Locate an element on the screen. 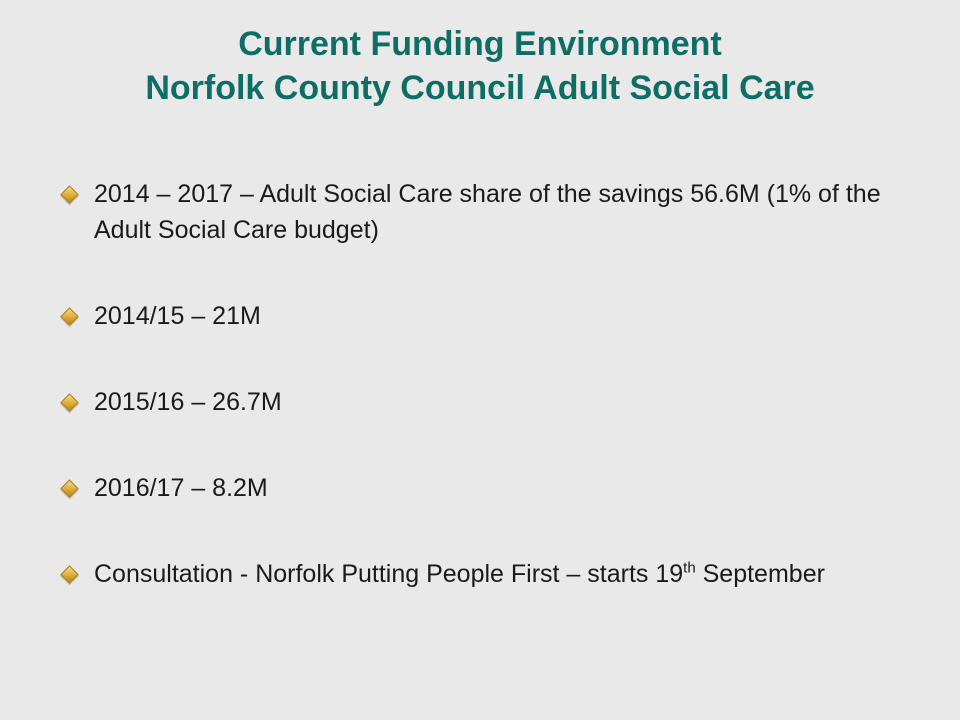  bullet-text: 2016/17 – 8.2M is located at coordinates (181, 488).